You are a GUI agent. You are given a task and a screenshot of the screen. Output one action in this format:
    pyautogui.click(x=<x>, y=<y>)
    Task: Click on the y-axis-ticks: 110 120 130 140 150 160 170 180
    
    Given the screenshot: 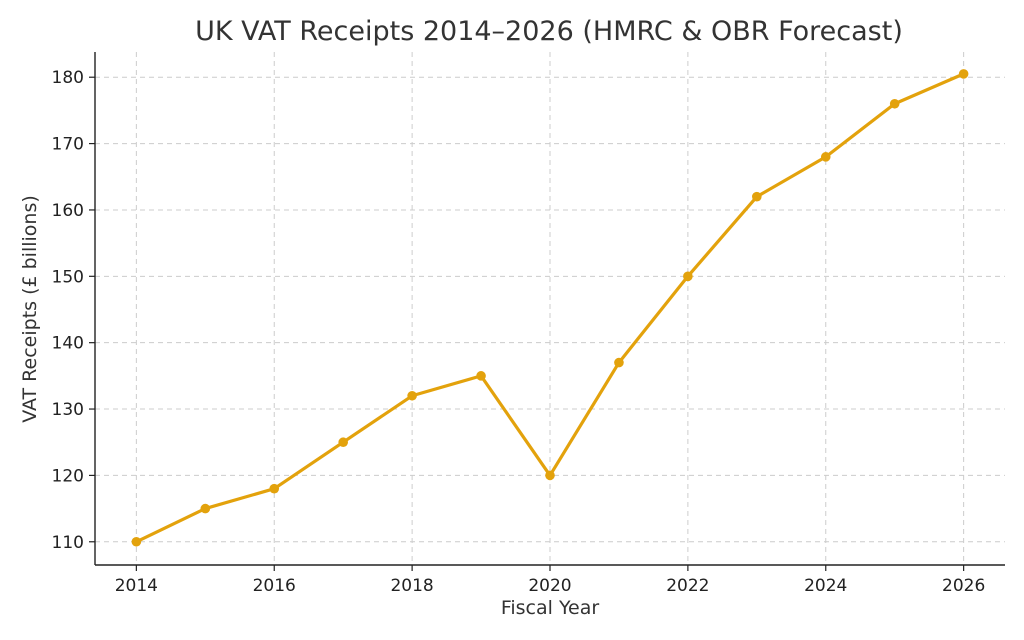 What is the action you would take?
    pyautogui.click(x=73, y=310)
    